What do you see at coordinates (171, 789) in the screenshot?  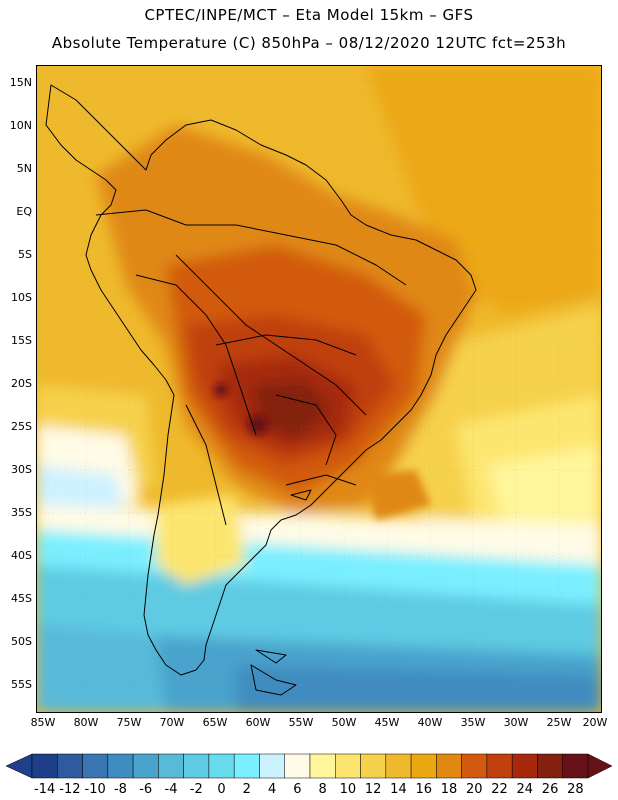 I see `colorbar-tick-label: -4` at bounding box center [171, 789].